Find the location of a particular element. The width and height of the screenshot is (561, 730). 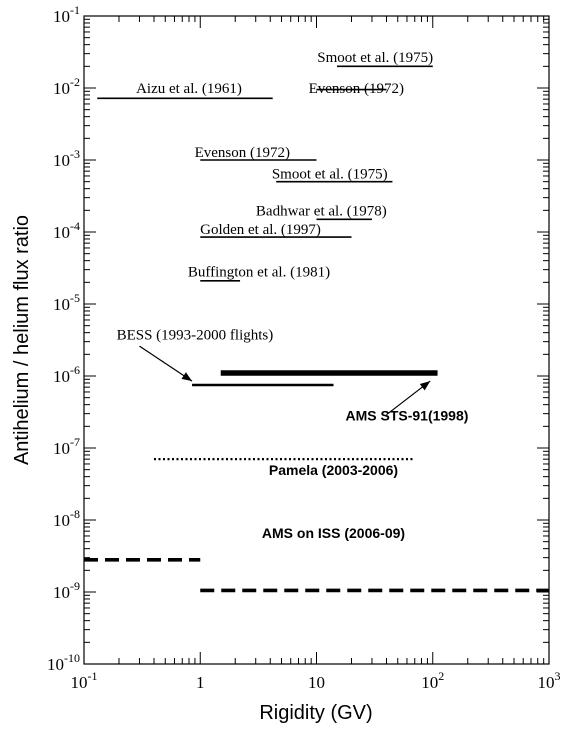

y-tick-label: 10⁻⁸ is located at coordinates (66, 518).